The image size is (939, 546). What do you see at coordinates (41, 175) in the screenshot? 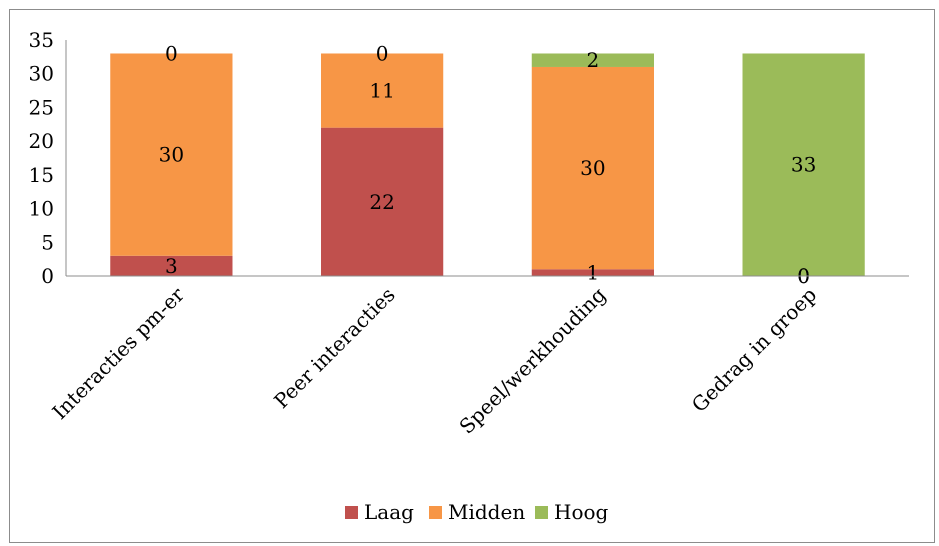
I see `y-tick-label: 15` at bounding box center [41, 175].